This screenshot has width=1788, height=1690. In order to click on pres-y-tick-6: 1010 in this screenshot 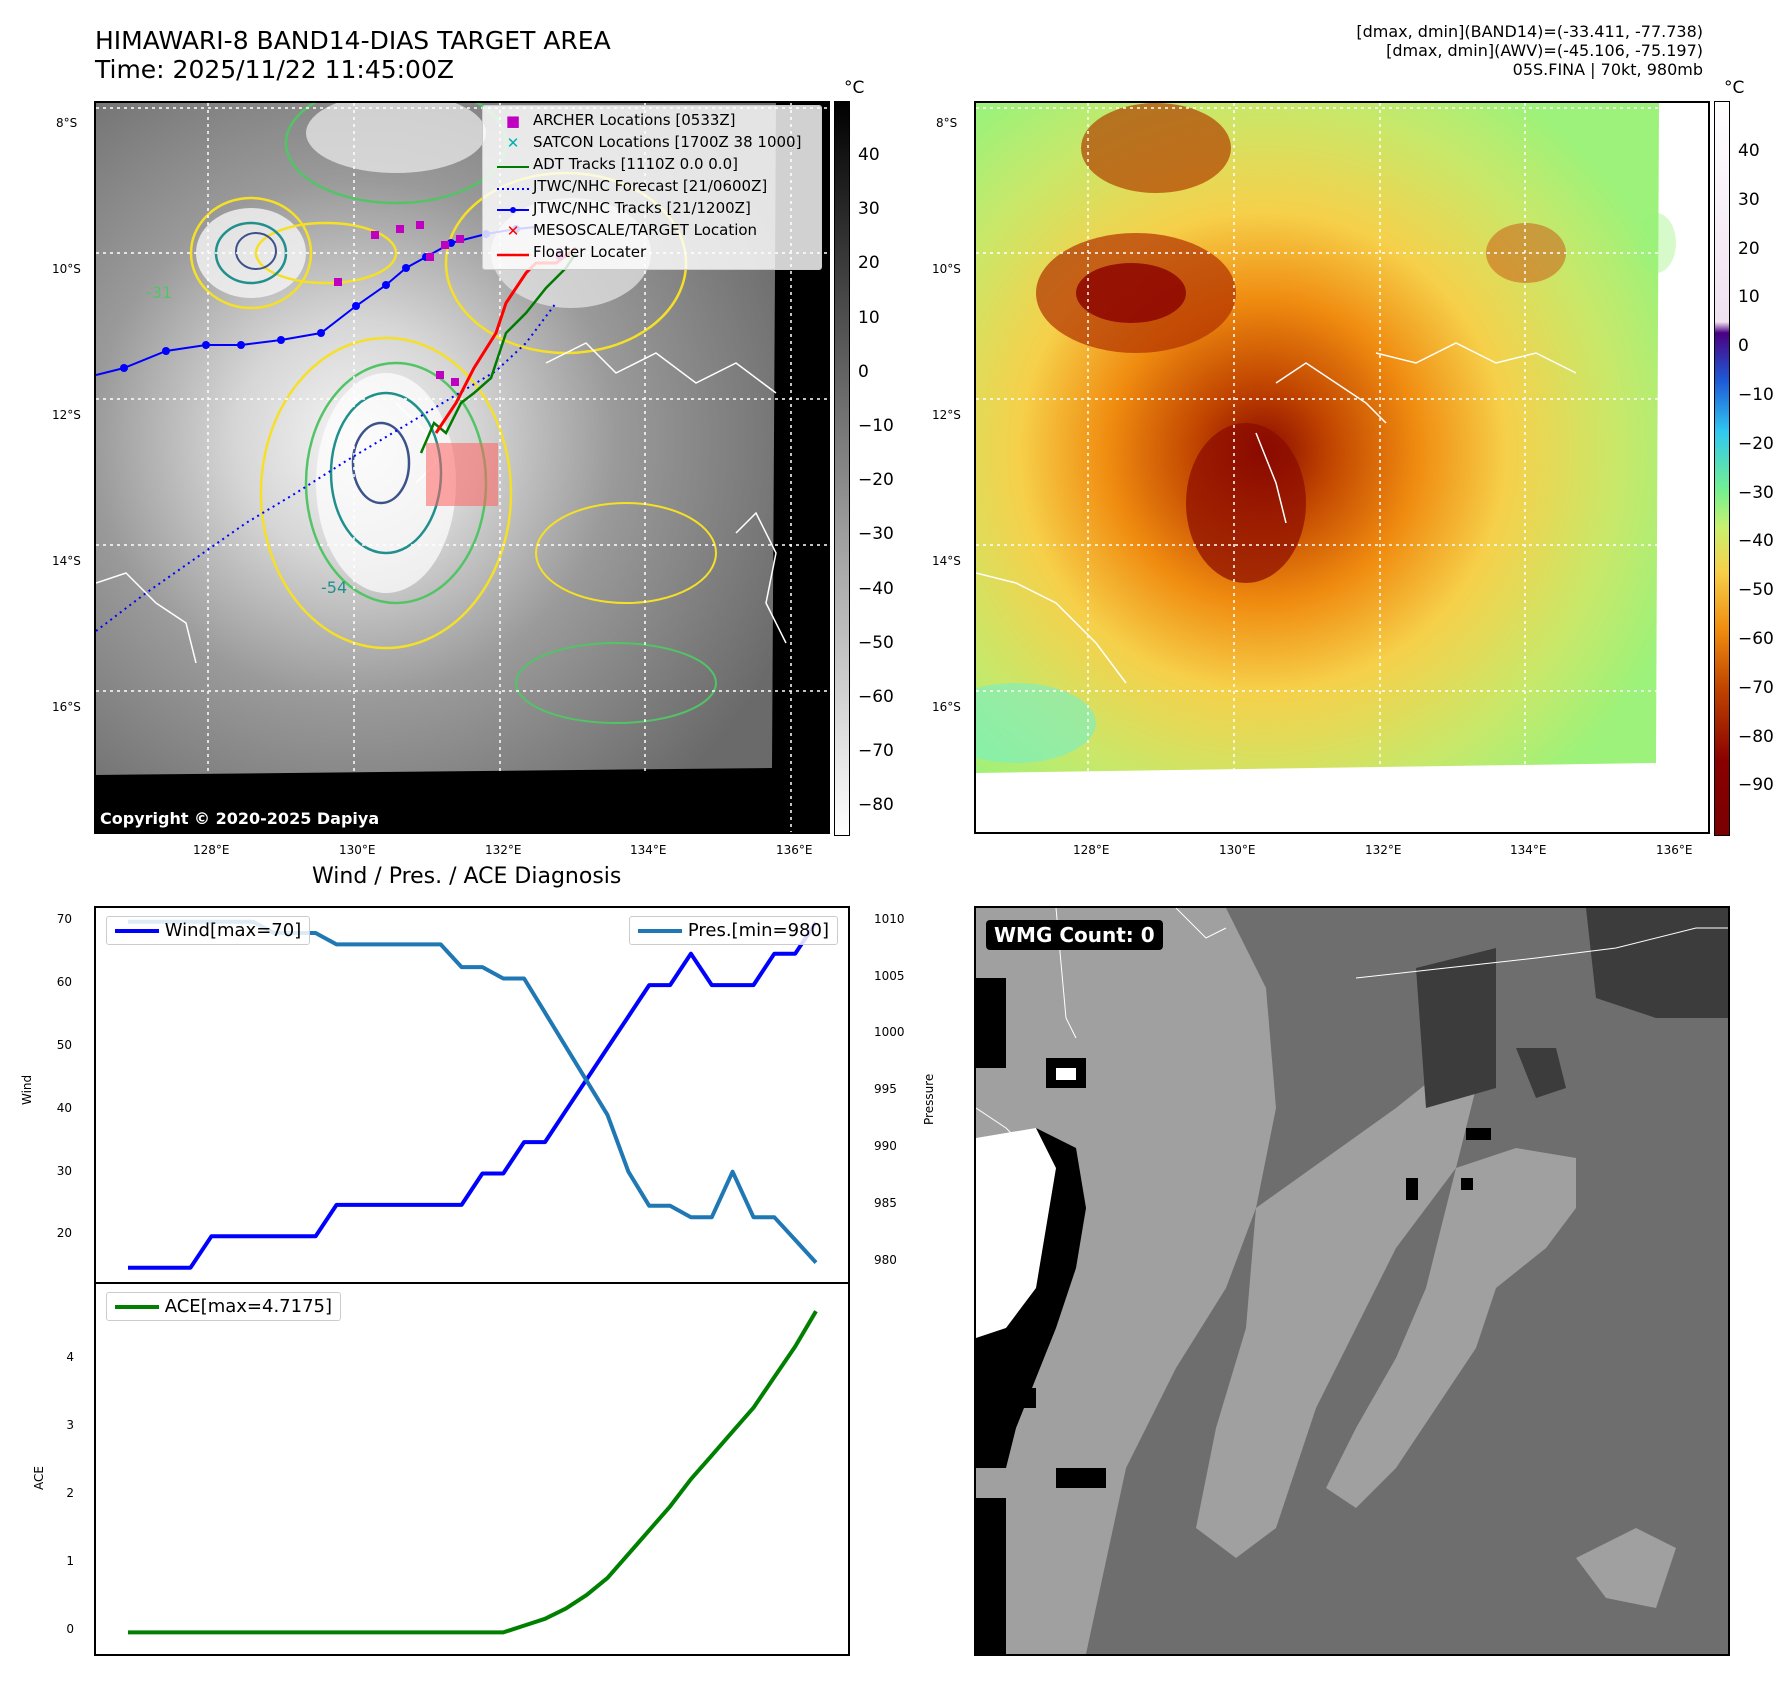, I will do `click(889, 918)`.